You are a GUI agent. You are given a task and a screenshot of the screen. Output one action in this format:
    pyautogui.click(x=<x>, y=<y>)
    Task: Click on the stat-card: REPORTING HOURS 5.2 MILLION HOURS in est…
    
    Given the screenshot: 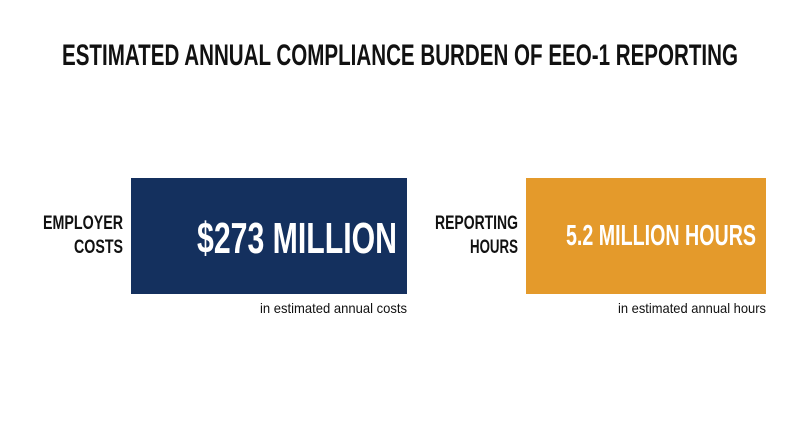 What is the action you would take?
    pyautogui.click(x=600, y=247)
    